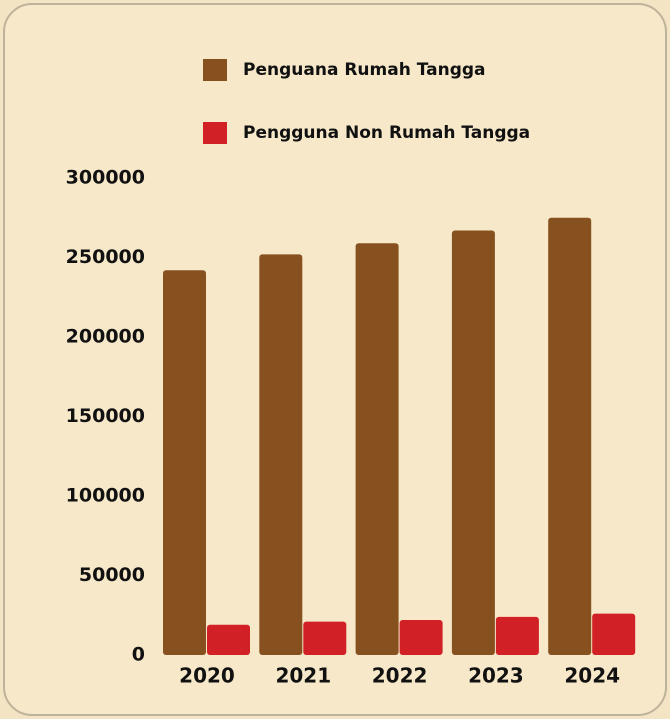 The height and width of the screenshot is (719, 670). What do you see at coordinates (592, 676) in the screenshot?
I see `x-tick-label: 2024` at bounding box center [592, 676].